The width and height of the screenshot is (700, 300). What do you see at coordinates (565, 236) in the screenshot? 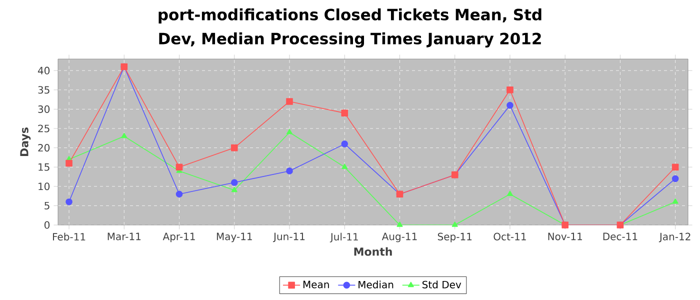
I see `x-tick-label: Nov-11` at bounding box center [565, 236].